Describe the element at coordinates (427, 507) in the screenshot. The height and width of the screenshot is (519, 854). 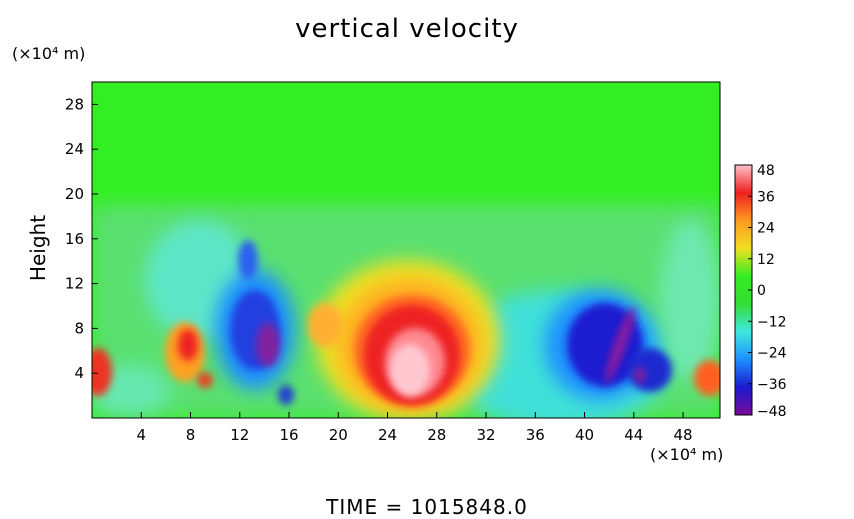
I see `time-footer: TIME = 1015848.0` at that location.